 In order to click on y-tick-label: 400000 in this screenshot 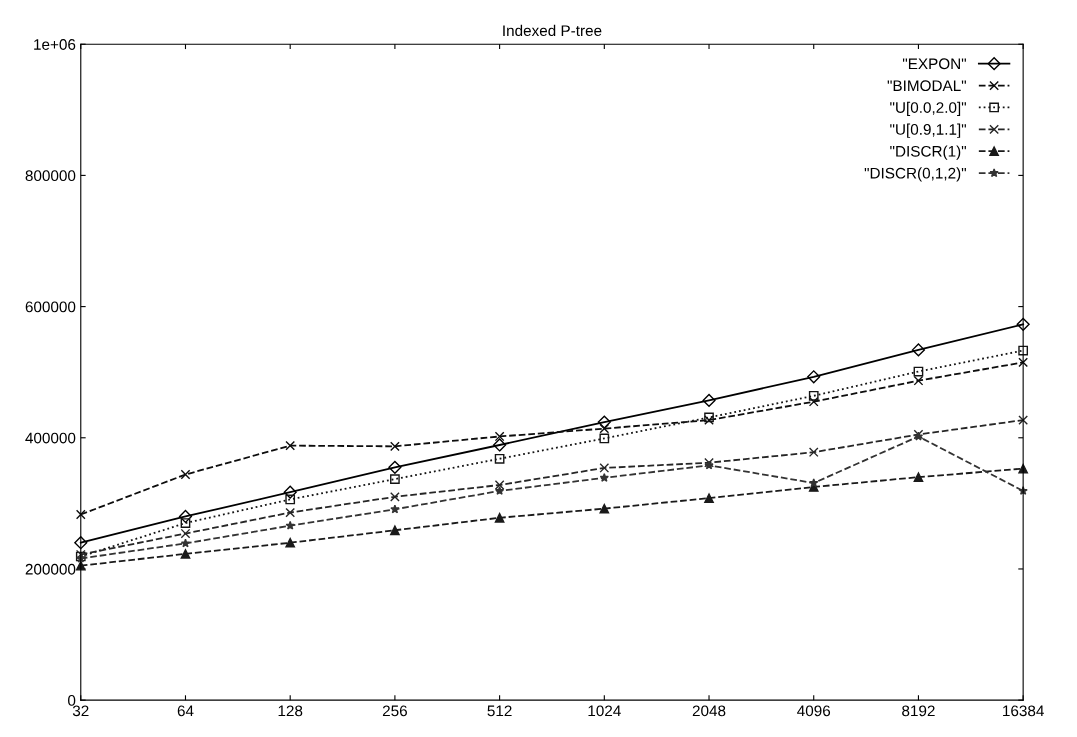, I will do `click(50, 438)`.